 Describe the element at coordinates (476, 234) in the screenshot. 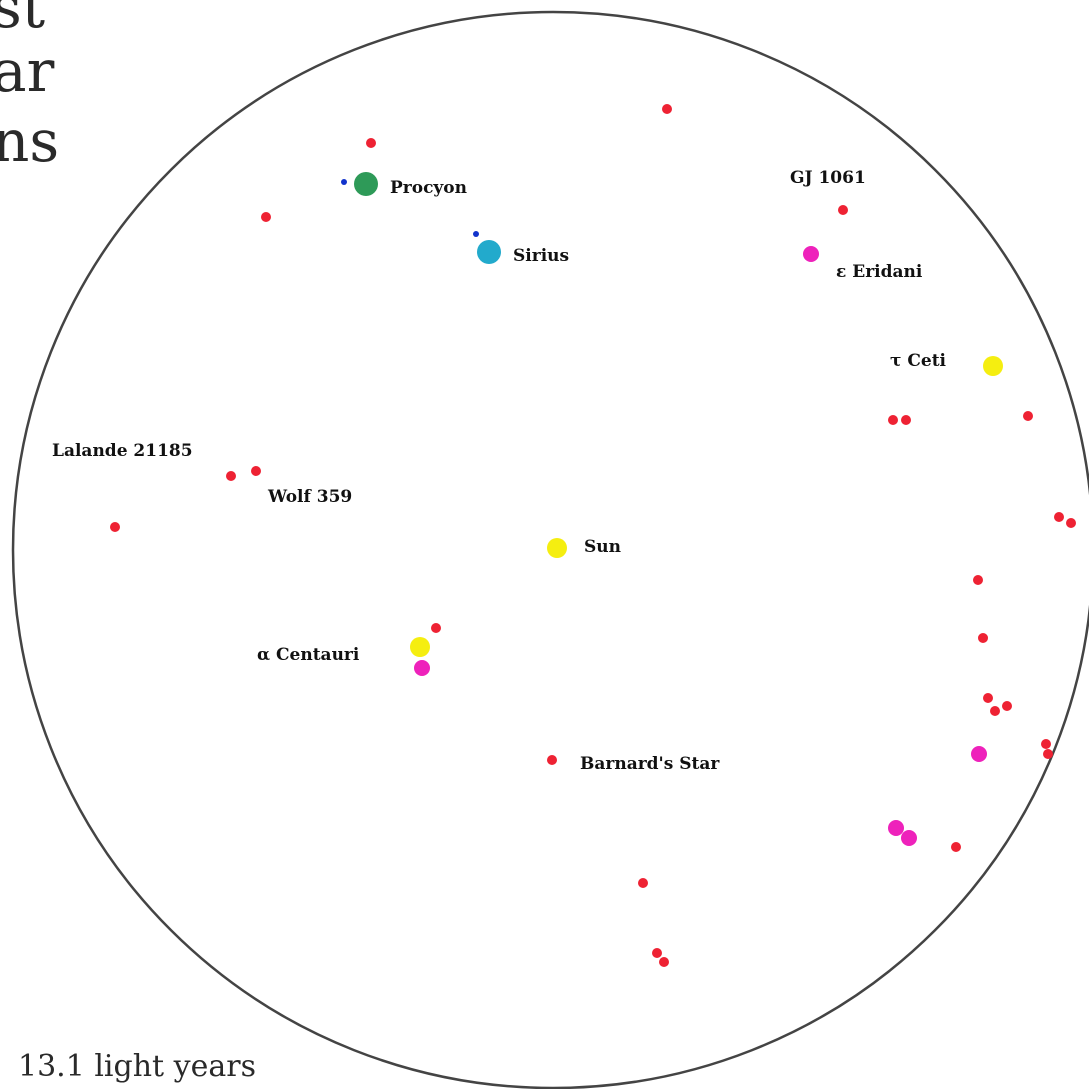

I see `star-sirius-b` at that location.